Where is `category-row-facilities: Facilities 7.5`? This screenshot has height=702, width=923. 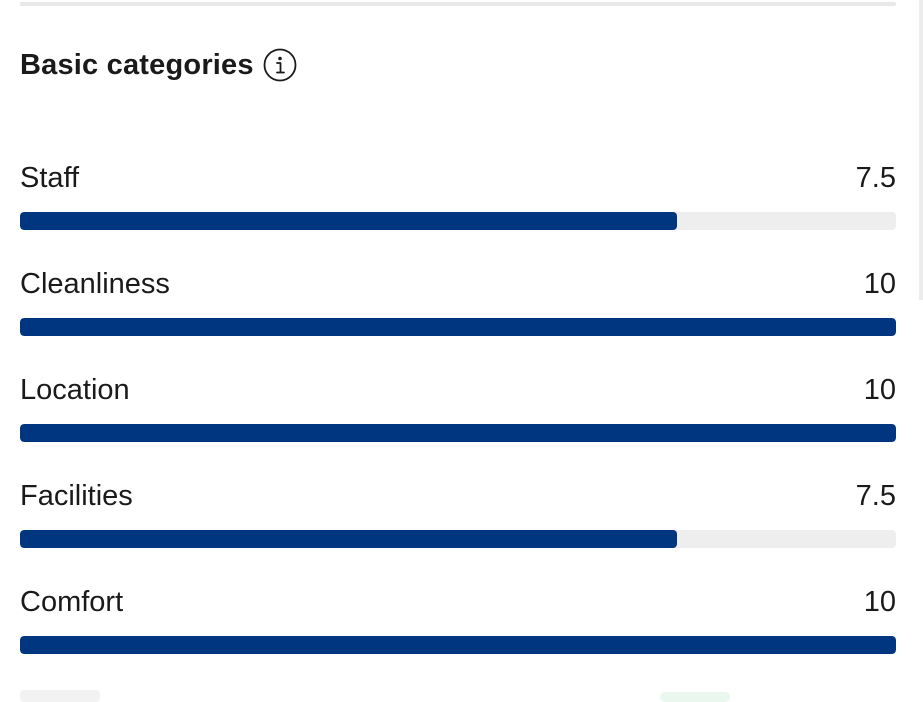 category-row-facilities: Facilities 7.5 is located at coordinates (458, 533).